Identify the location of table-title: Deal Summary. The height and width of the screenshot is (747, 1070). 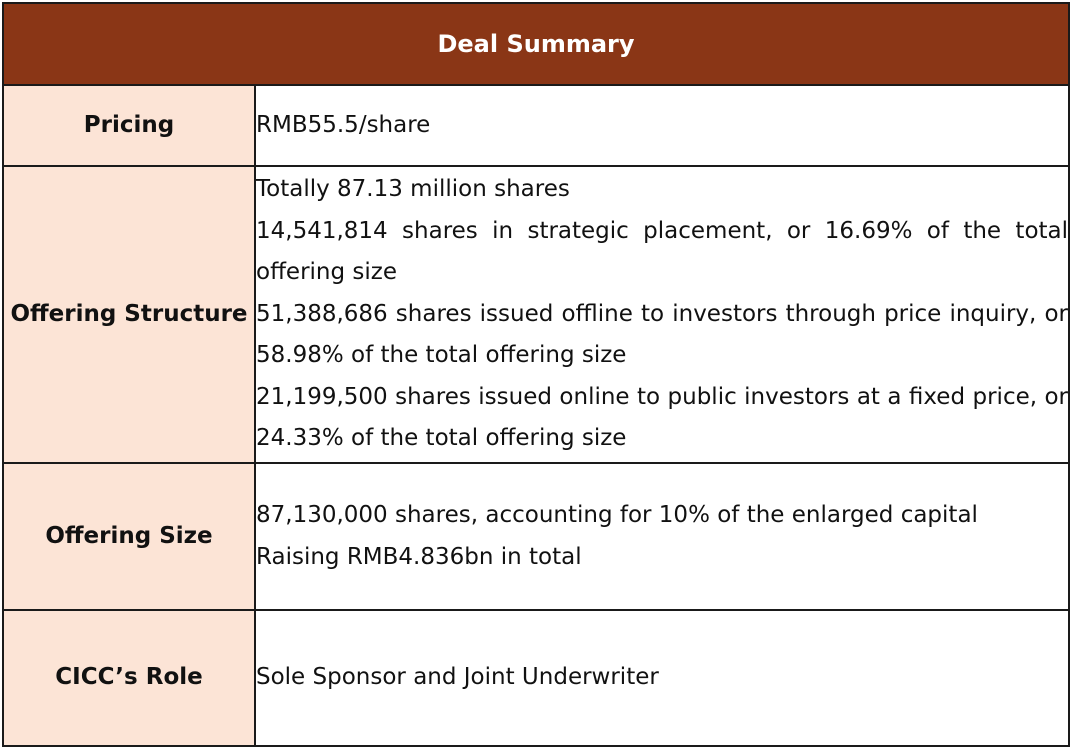
(535, 44).